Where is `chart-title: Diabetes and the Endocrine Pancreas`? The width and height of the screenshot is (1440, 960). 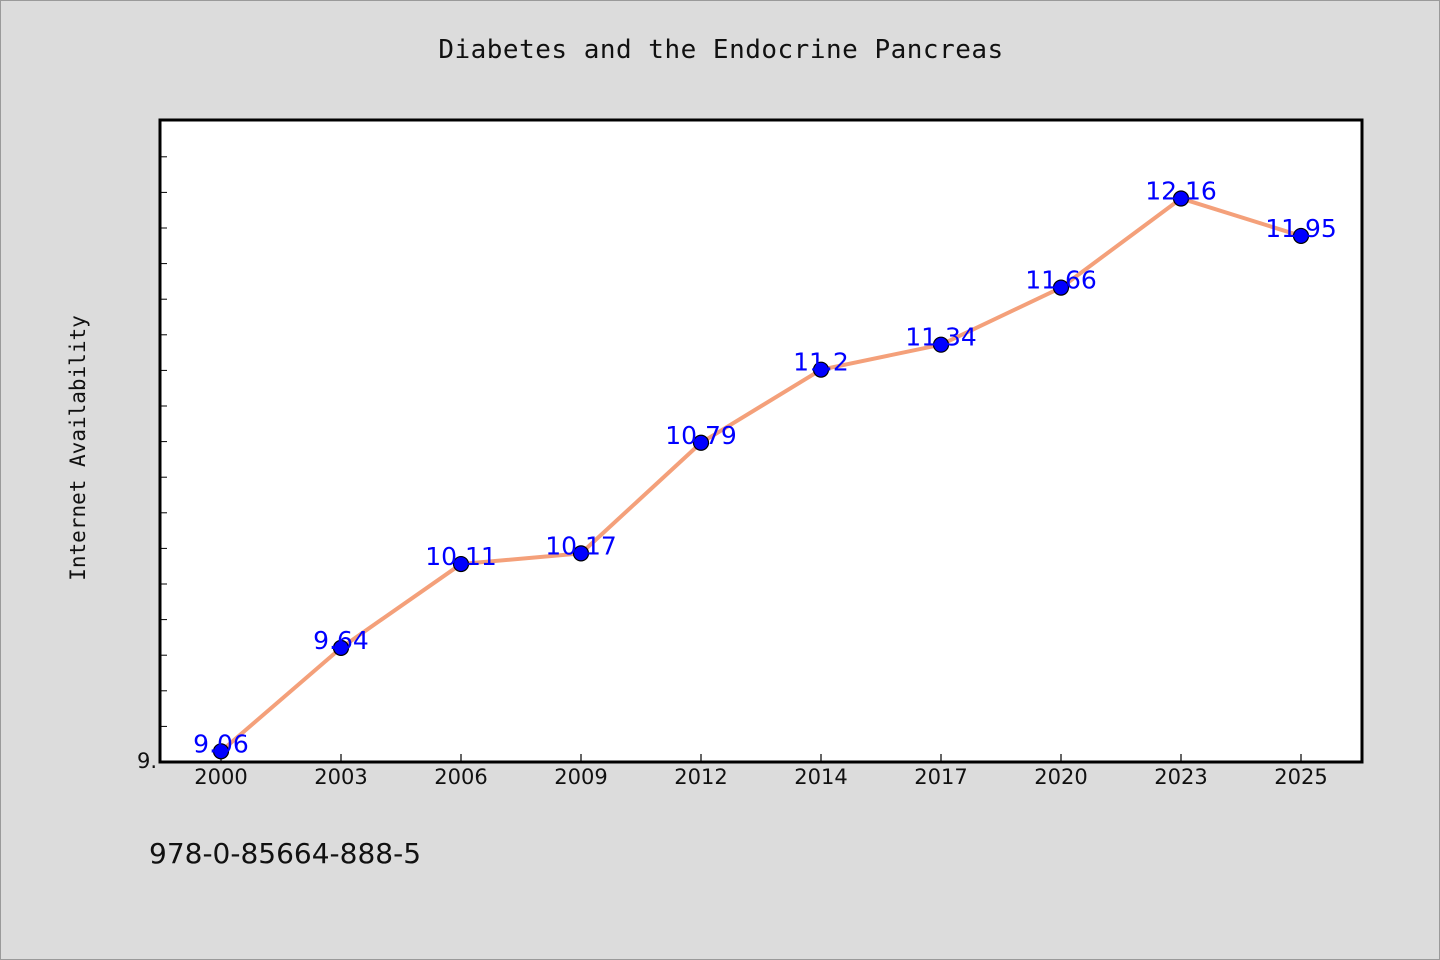 chart-title: Diabetes and the Endocrine Pancreas is located at coordinates (721, 50).